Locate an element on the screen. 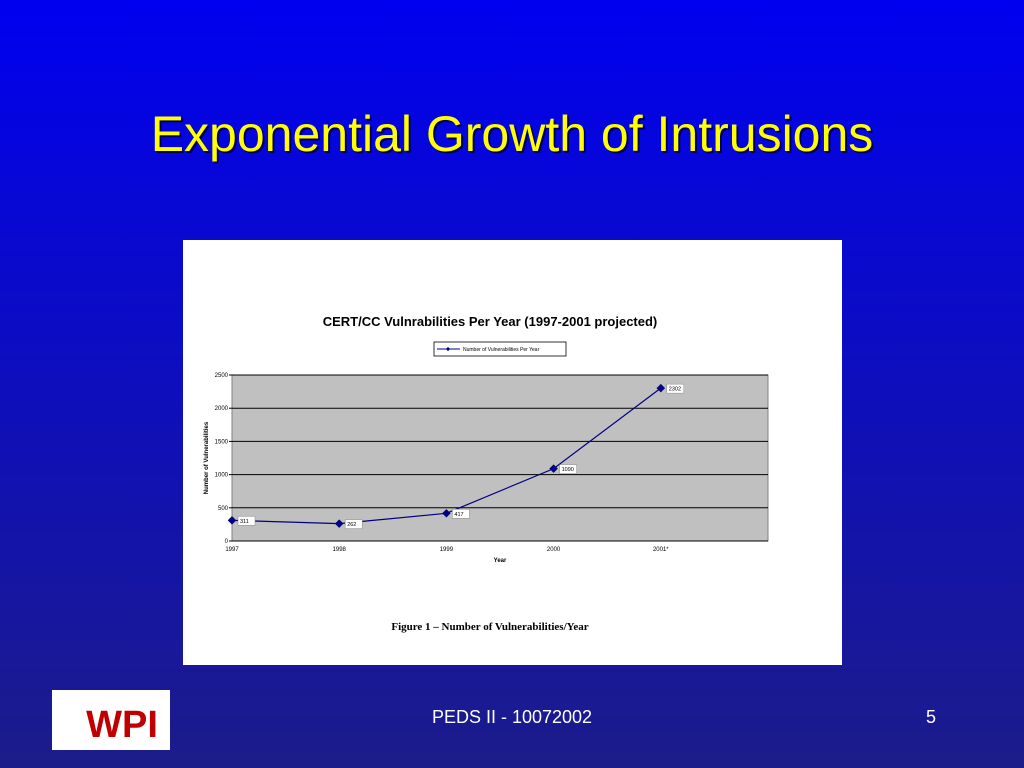 The height and width of the screenshot is (768, 1024). y-tick-label: 2000 is located at coordinates (222, 409).